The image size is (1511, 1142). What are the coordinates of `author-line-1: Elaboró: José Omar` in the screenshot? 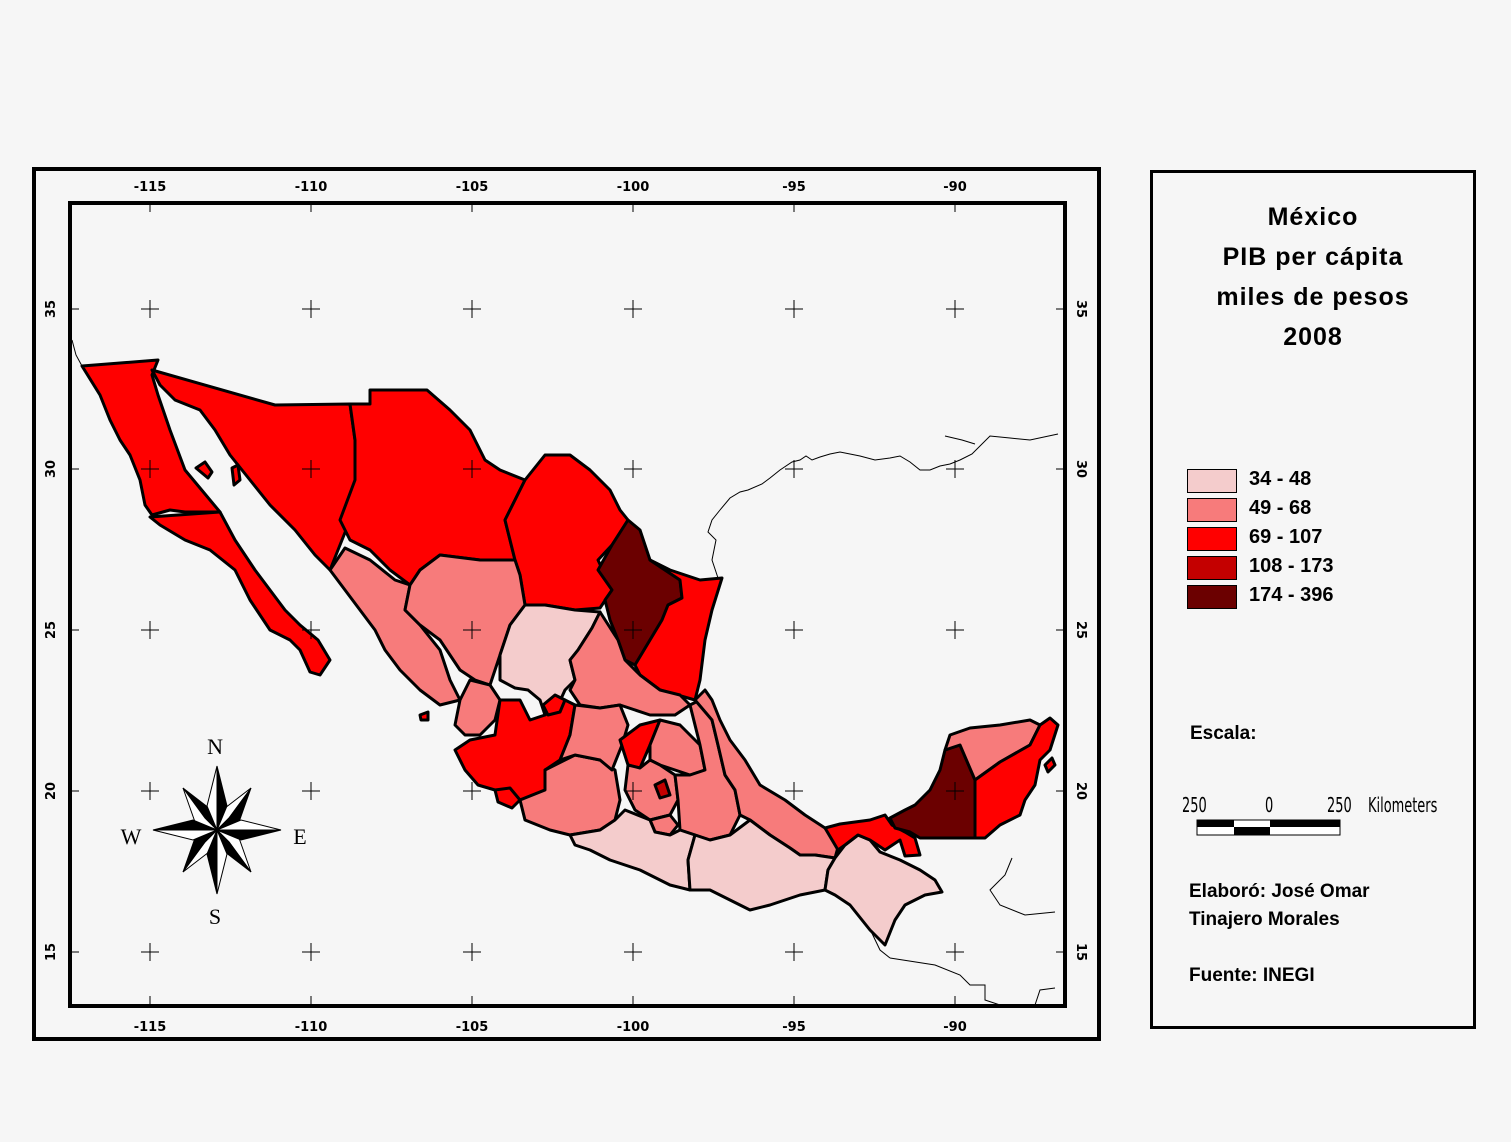 It's located at (1279, 891).